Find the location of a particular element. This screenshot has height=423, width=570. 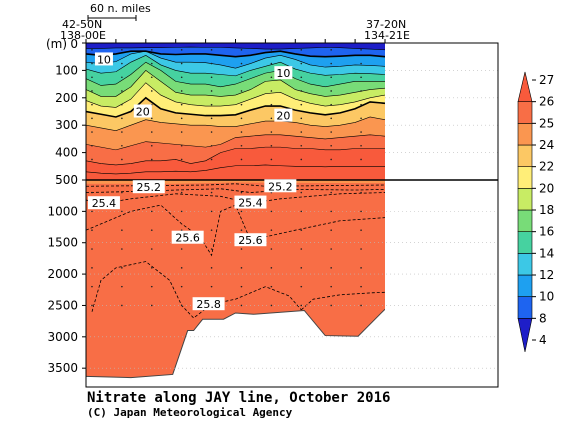

end-station-lon: 134-21E is located at coordinates (387, 35).